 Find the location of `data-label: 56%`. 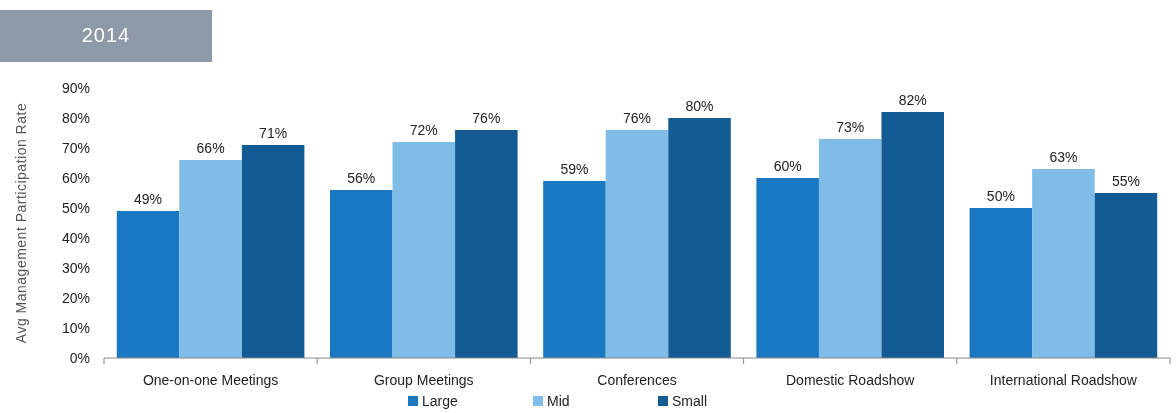

data-label: 56% is located at coordinates (361, 178).